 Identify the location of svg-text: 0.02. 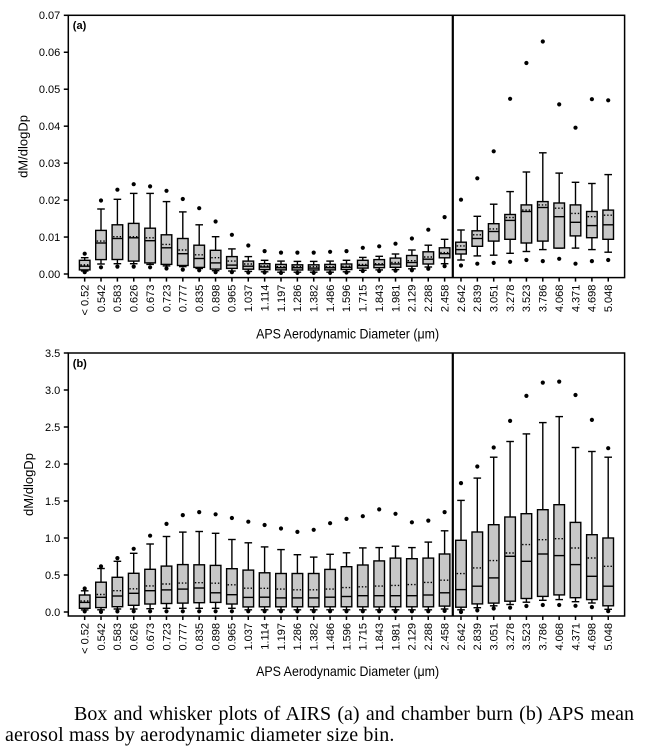
(49, 201).